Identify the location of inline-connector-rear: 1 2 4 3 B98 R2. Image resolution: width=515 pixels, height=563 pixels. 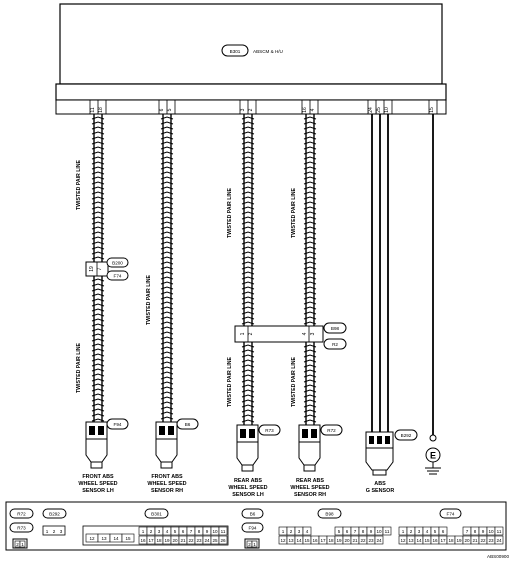
(290, 336).